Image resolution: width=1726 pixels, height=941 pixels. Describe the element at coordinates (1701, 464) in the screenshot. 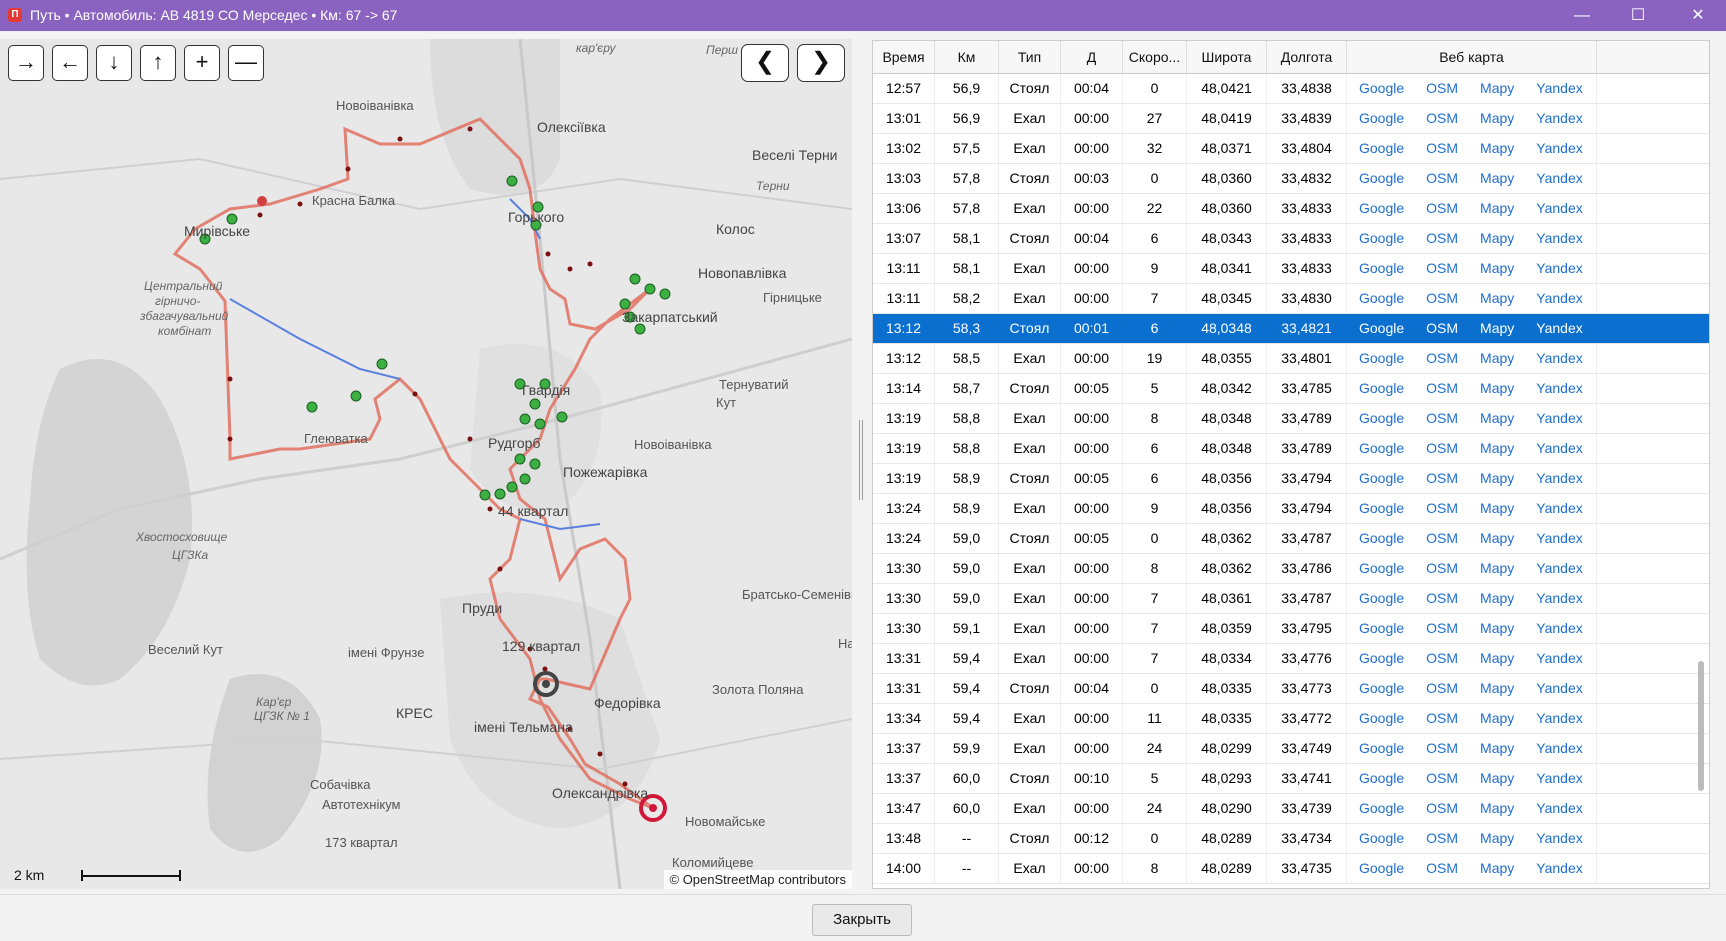

I see `table-scrollbar` at that location.